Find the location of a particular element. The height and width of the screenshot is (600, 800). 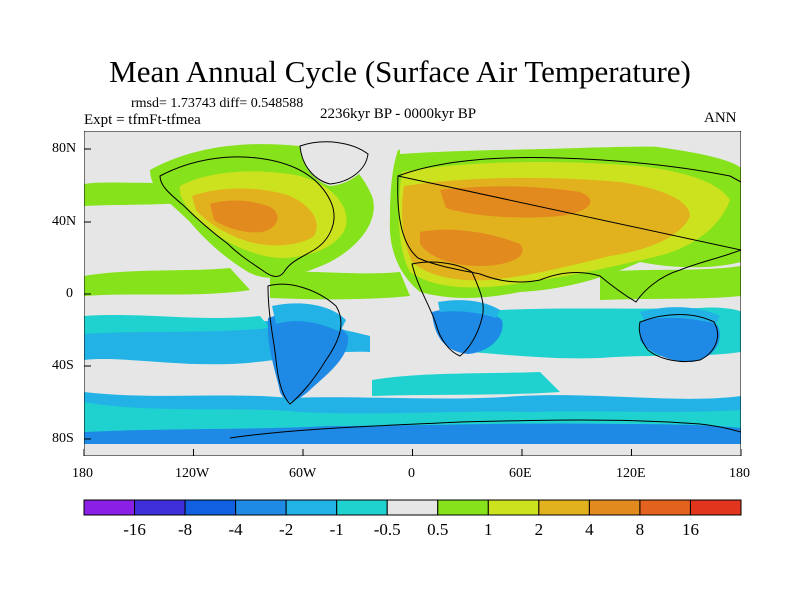

lat-label-0: 0 is located at coordinates (69, 293).